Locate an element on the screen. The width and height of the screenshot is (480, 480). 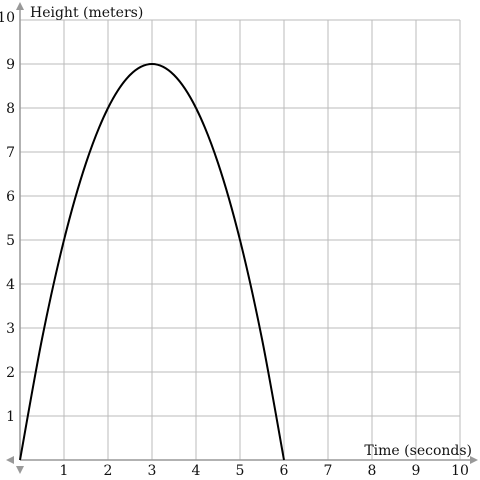
x-axis-arrow is located at coordinates (474, 460).